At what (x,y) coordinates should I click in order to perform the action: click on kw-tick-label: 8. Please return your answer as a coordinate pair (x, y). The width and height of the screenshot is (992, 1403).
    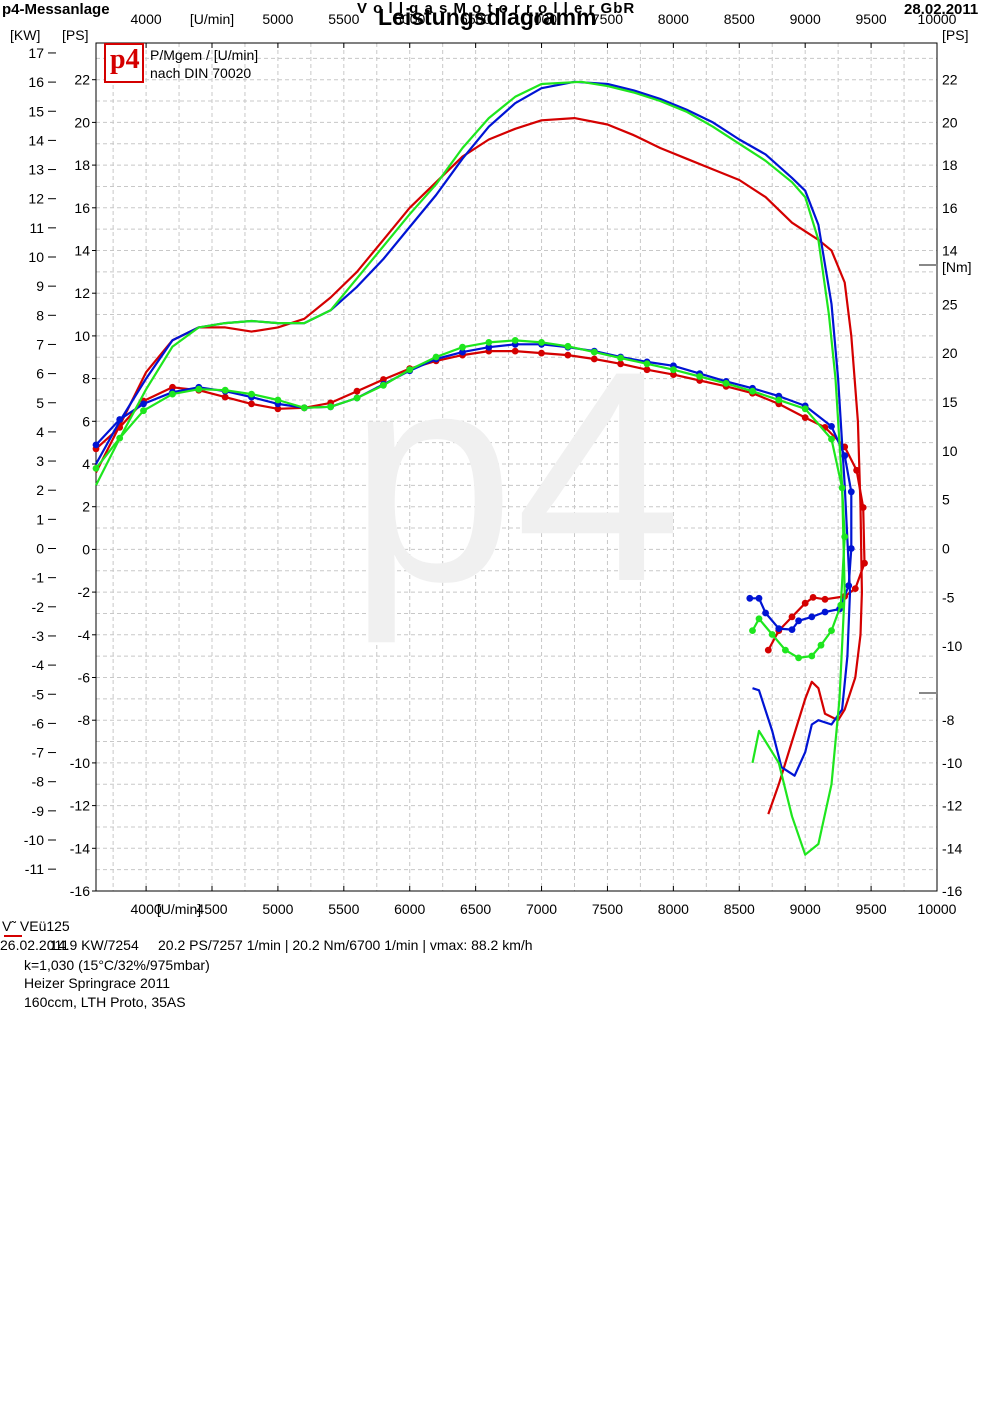
    Looking at the image, I should click on (40, 315).